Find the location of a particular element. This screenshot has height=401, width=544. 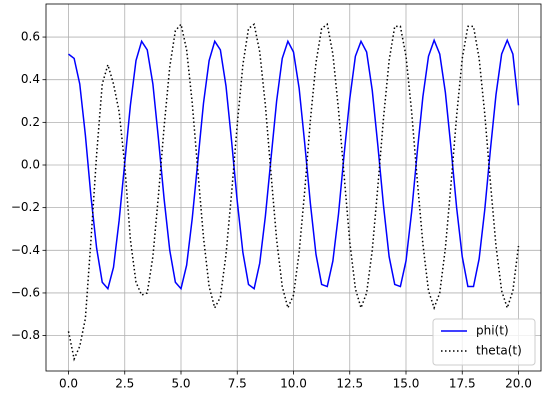

y-tick-label: −0.4 is located at coordinates (25, 250).